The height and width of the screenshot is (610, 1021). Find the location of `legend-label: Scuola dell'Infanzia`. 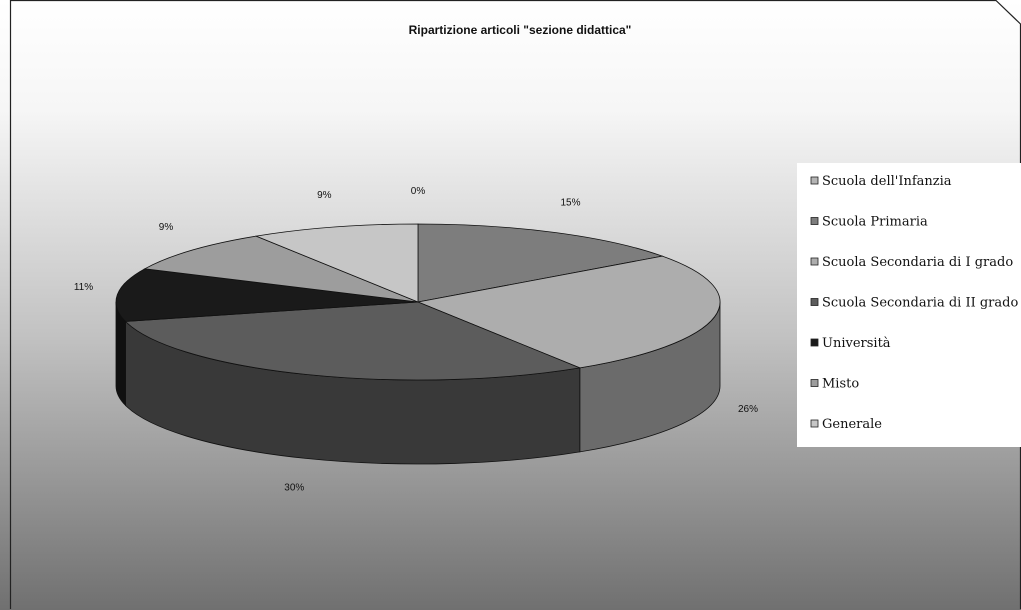

legend-label: Scuola dell'Infanzia is located at coordinates (887, 181).